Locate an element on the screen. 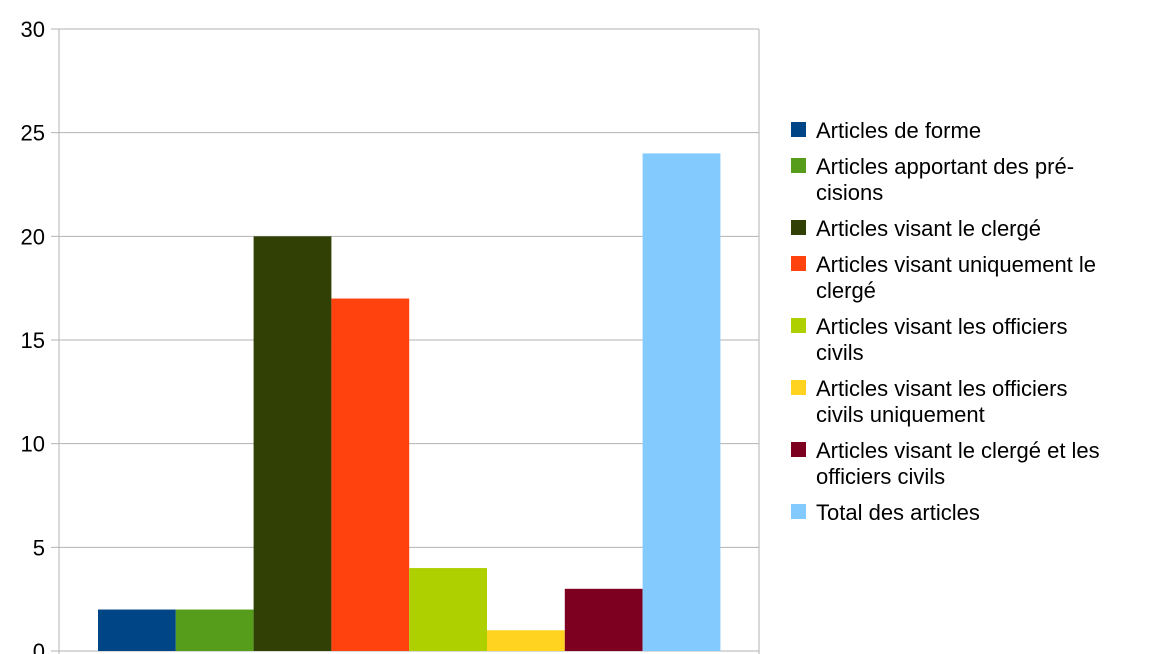 The image size is (1172, 654). y-tick-label: 20 is located at coordinates (33, 236).